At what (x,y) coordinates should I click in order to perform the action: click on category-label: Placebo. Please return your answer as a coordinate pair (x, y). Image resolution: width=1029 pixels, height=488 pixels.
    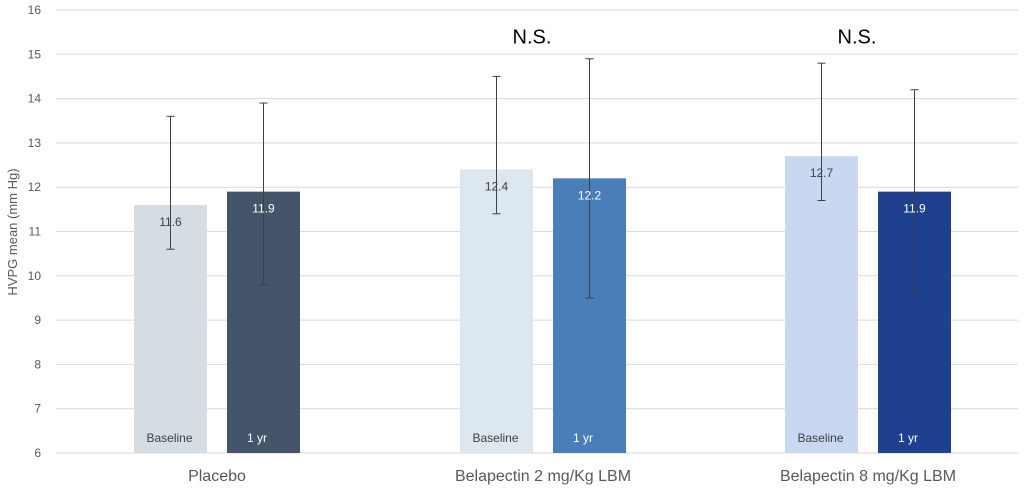
    Looking at the image, I should click on (217, 476).